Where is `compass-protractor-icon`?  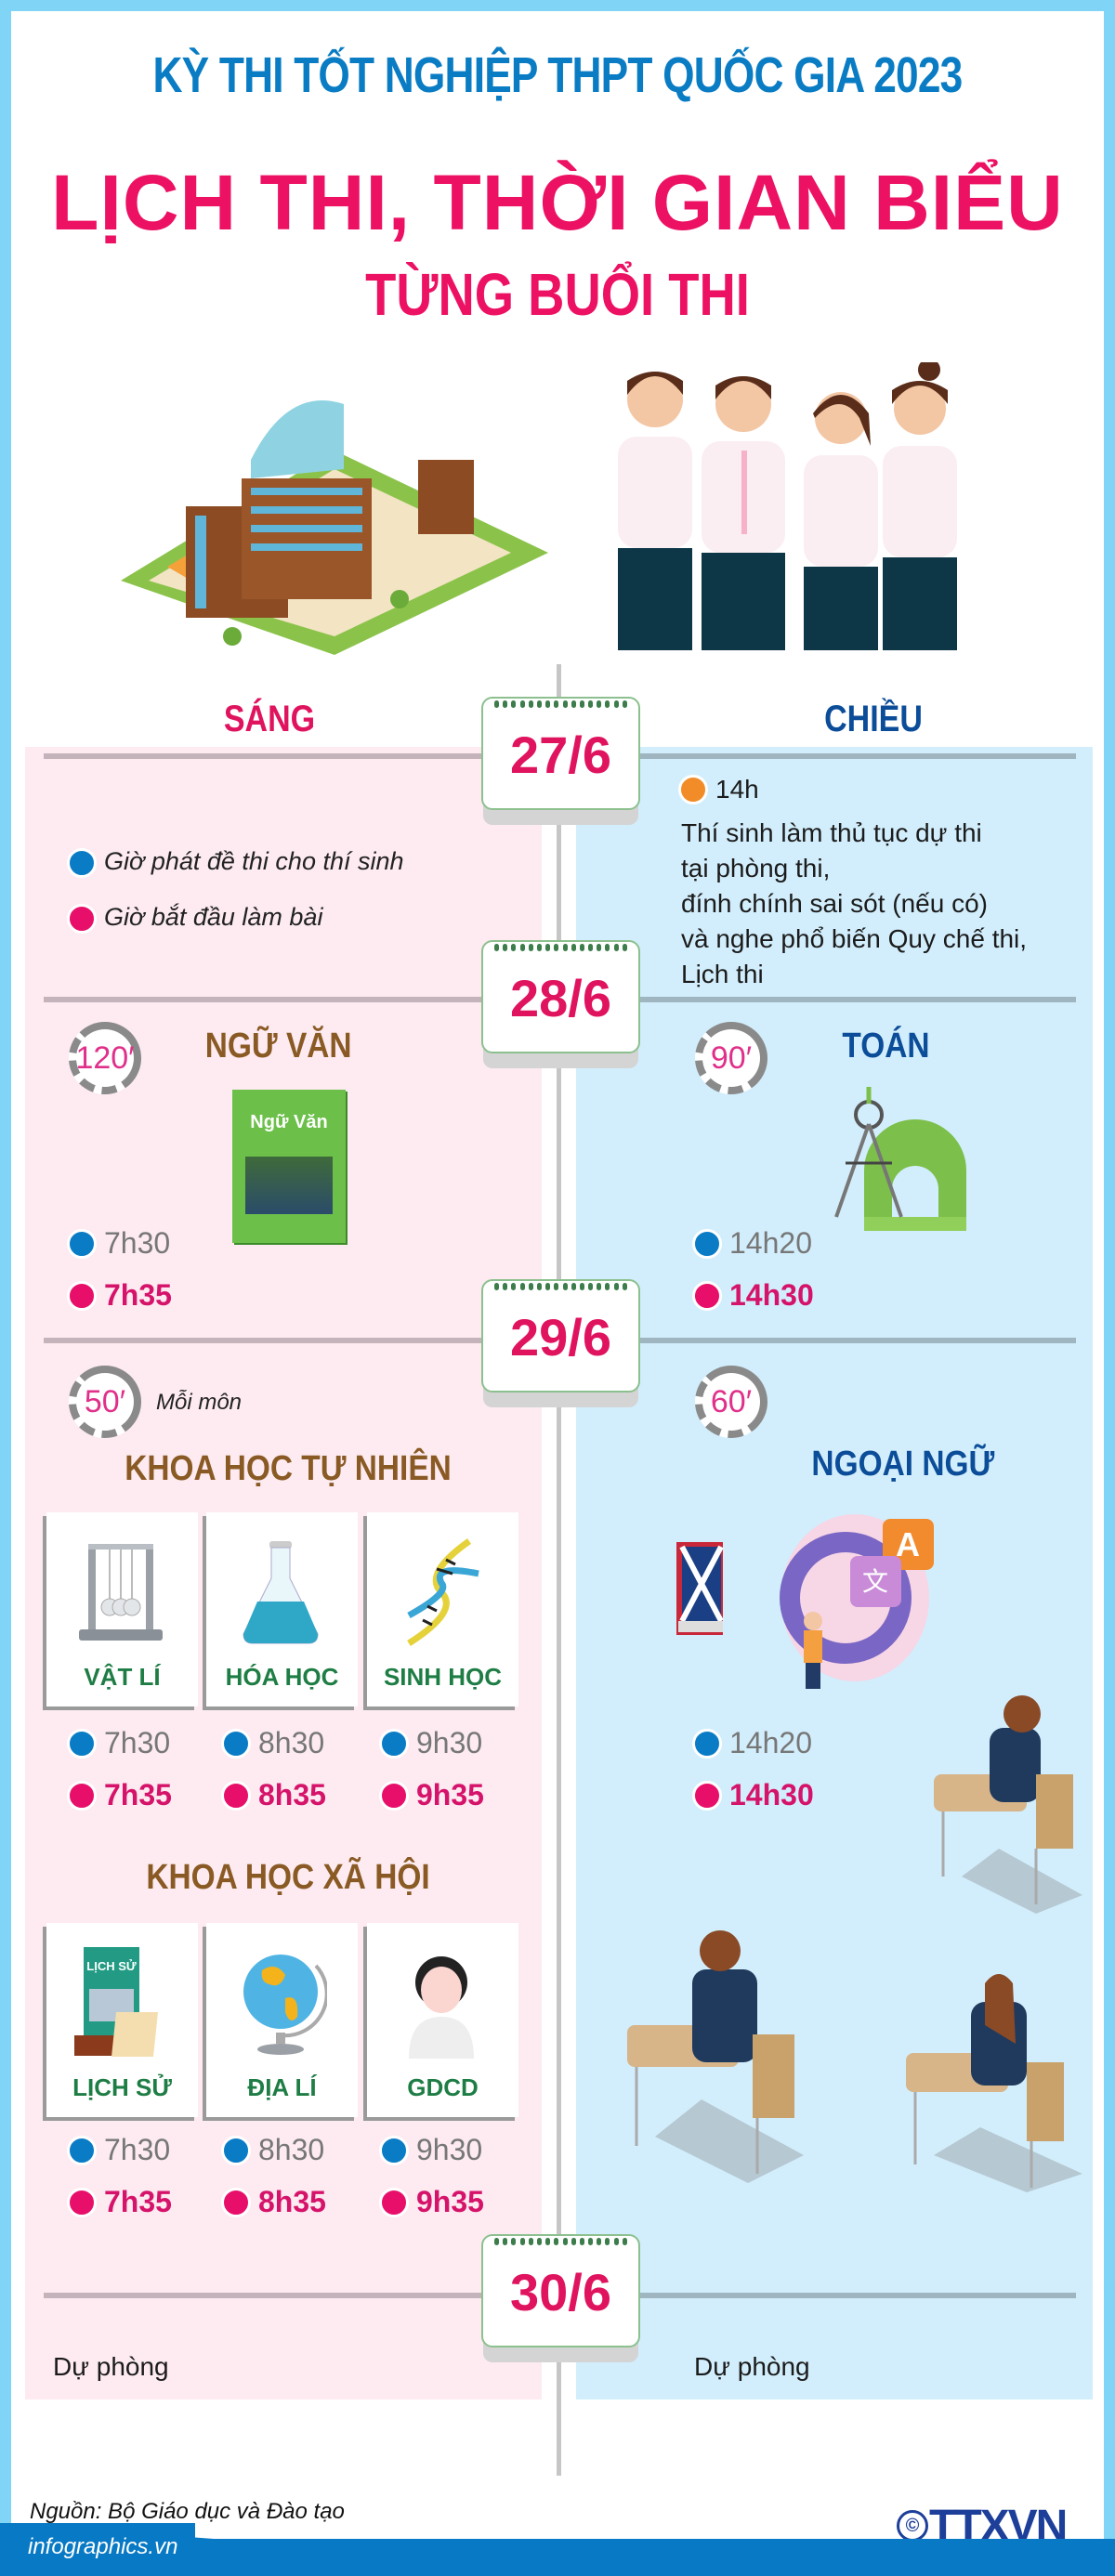
compass-protractor-icon is located at coordinates (896, 1159).